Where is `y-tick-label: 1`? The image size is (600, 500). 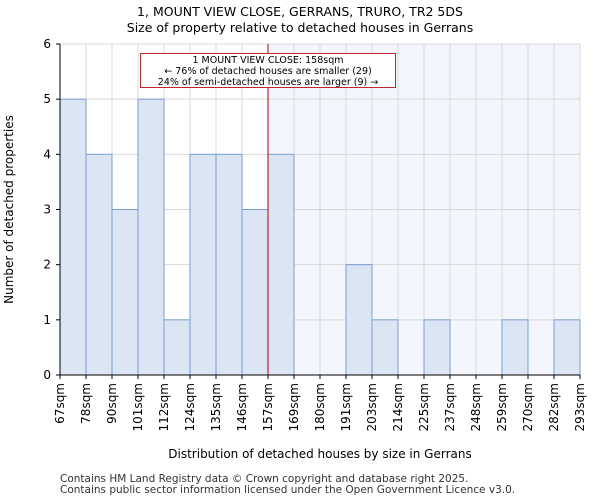
y-tick-label: 1 is located at coordinates (47, 320).